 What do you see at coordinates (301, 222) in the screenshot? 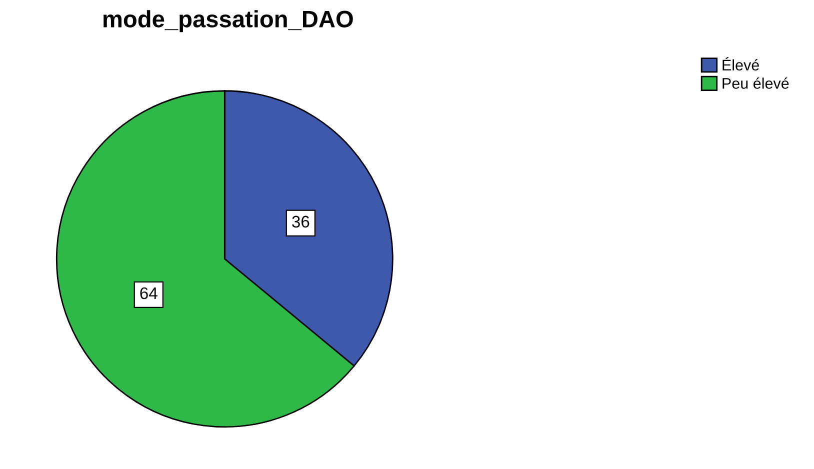
I see `data-label: 36` at bounding box center [301, 222].